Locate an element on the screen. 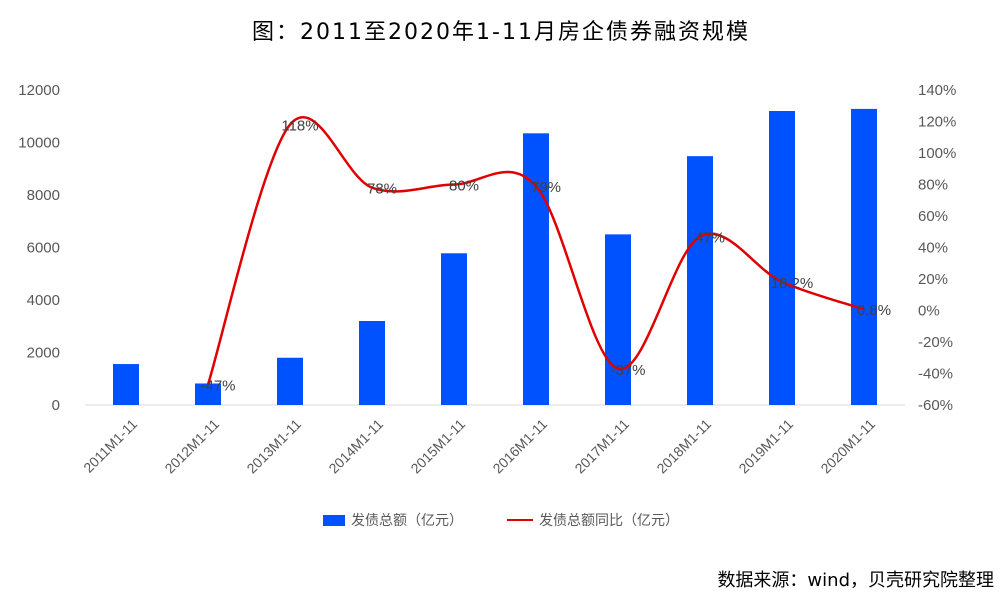  y-left-tick-label: 12000 is located at coordinates (39, 90).